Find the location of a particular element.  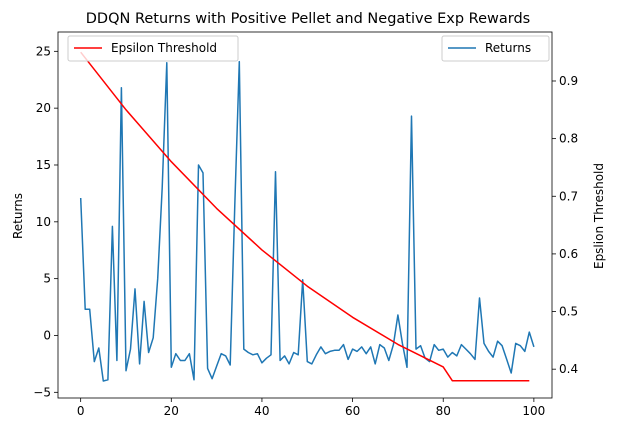

y2-tick-label: 0.4 is located at coordinates (568, 369).